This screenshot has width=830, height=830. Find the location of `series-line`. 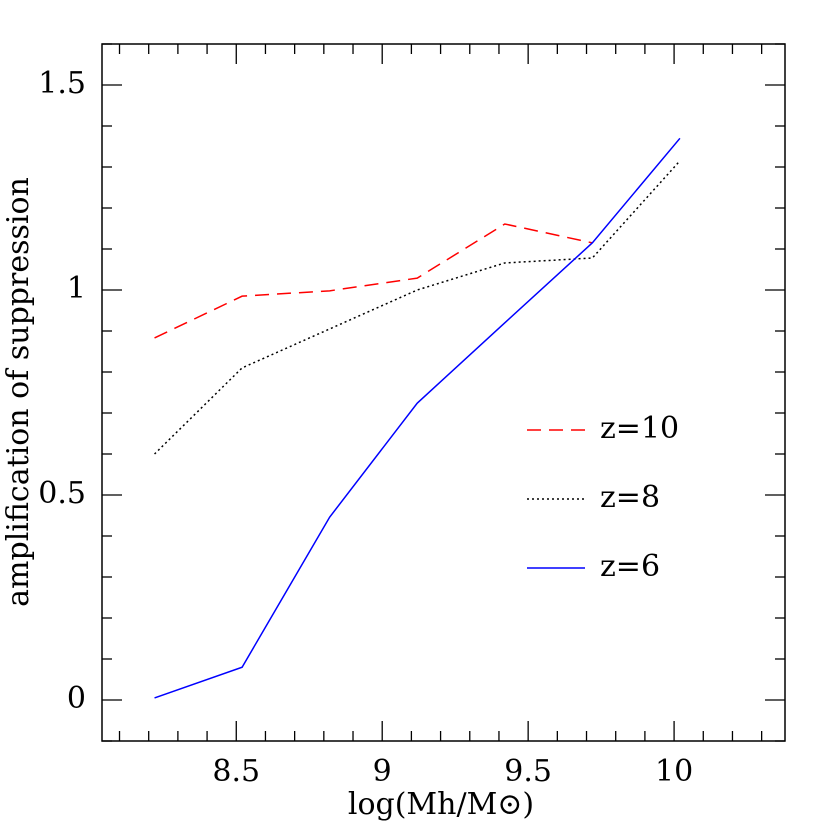

series-line is located at coordinates (373, 281).